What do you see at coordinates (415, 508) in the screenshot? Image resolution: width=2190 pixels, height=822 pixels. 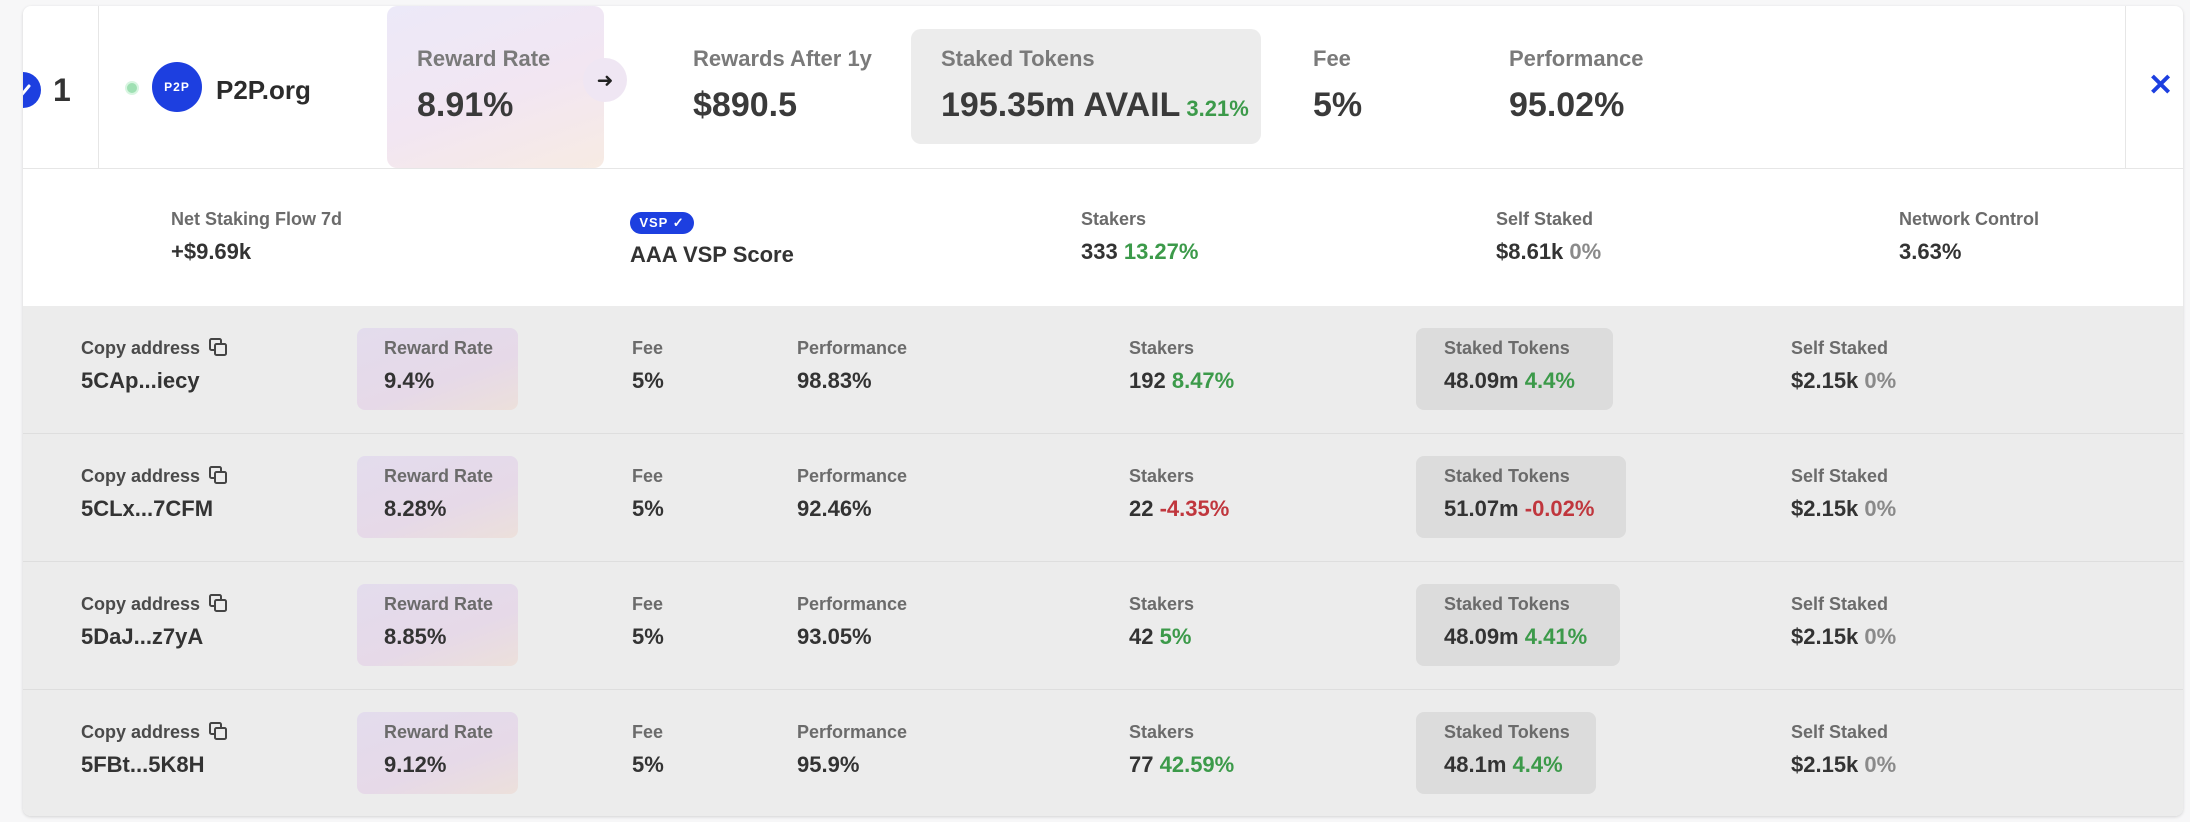 I see `reward-rate-value: 8.28%` at bounding box center [415, 508].